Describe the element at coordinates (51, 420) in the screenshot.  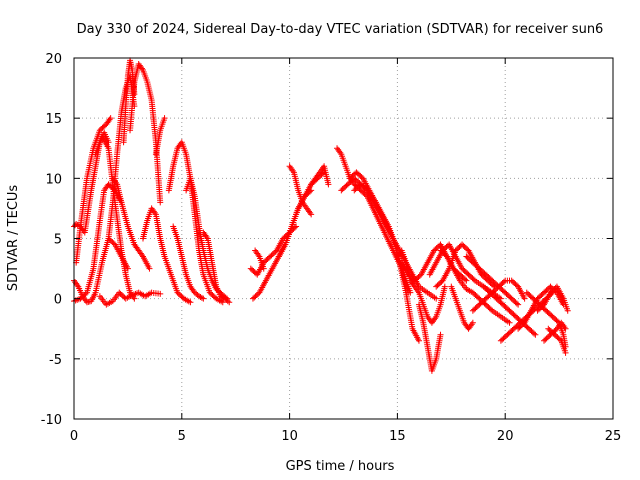
I see `y-tick-label: -10` at that location.